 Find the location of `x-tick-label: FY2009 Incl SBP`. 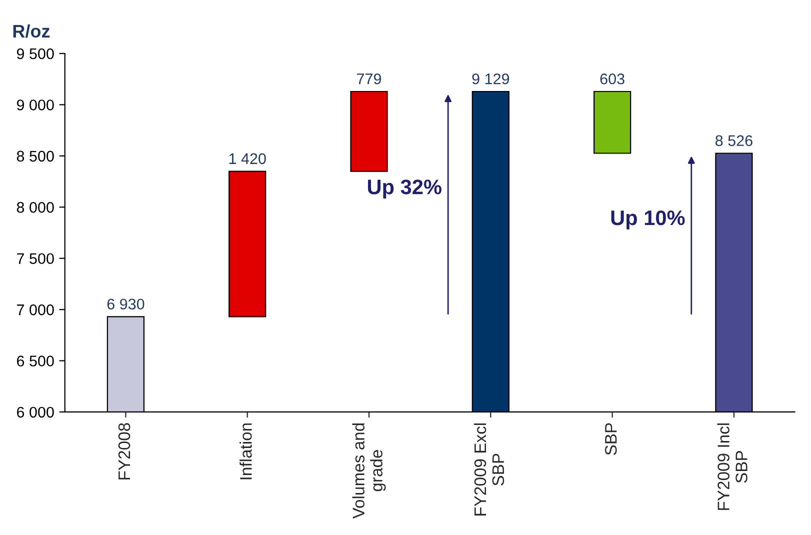

x-tick-label: FY2009 Incl SBP is located at coordinates (732, 466).